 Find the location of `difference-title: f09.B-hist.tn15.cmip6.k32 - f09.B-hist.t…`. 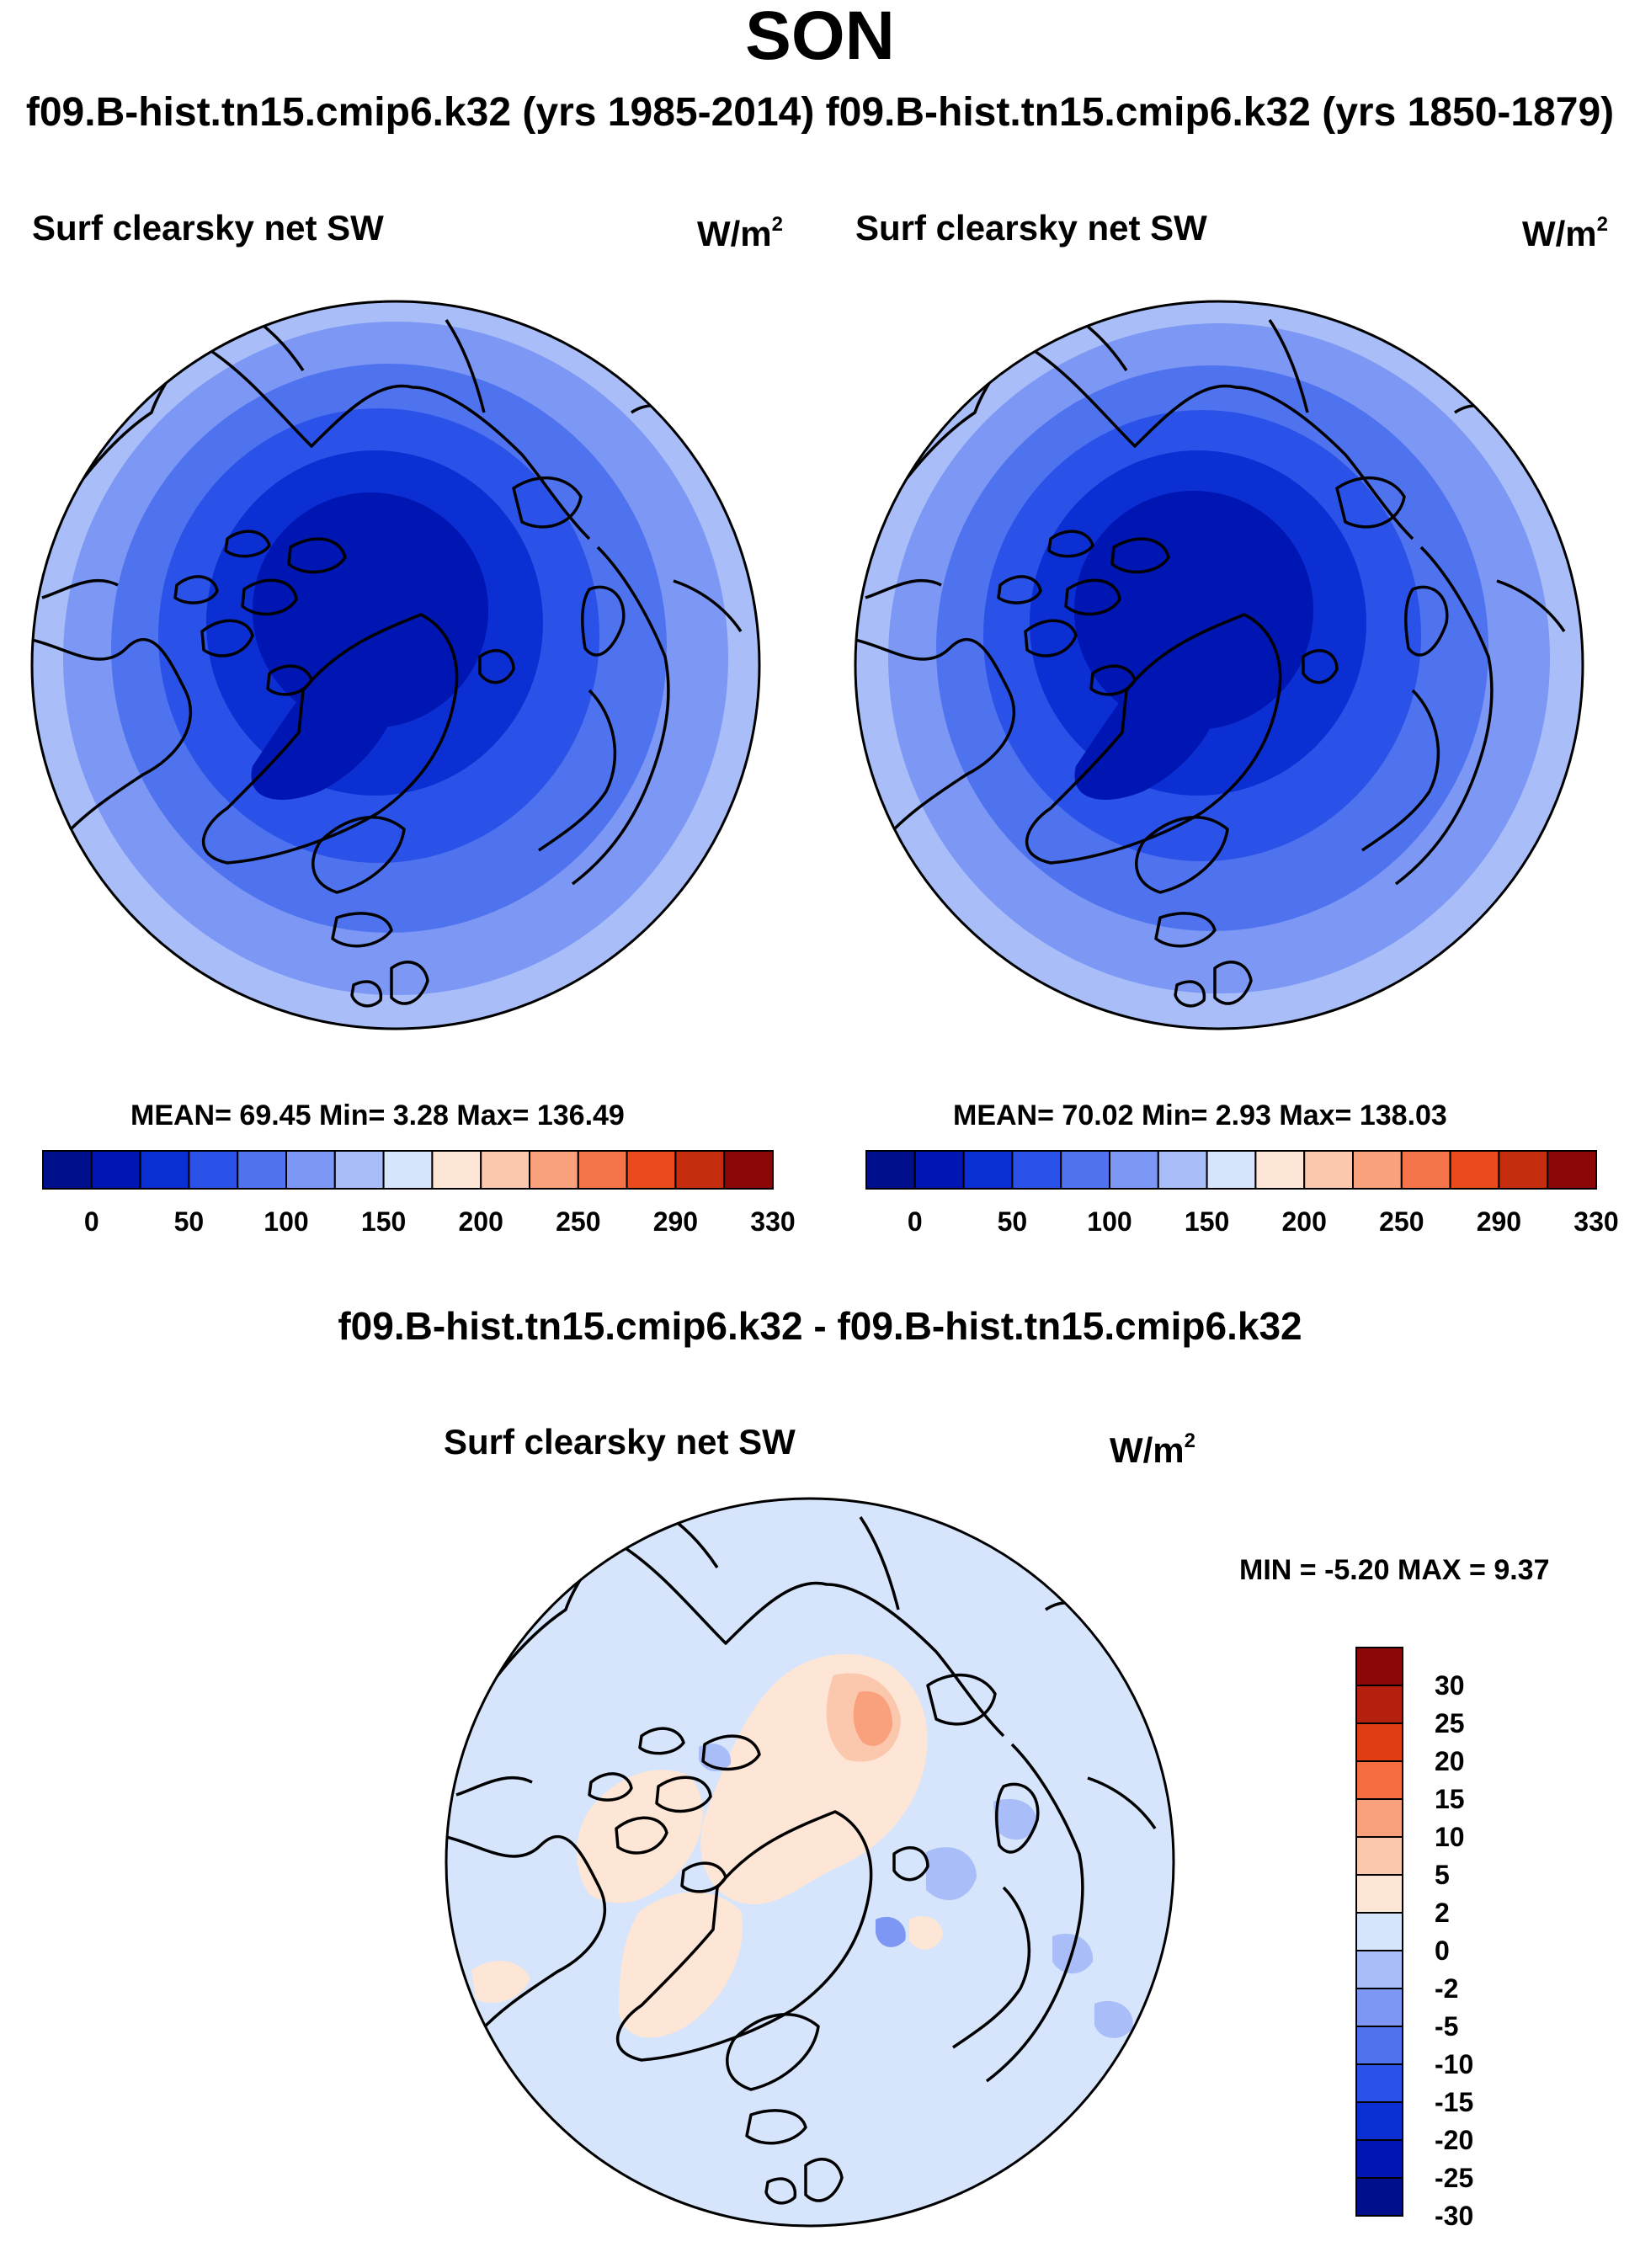

difference-title: f09.B-hist.tn15.cmip6.k32 - f09.B-hist.t… is located at coordinates (820, 1326).